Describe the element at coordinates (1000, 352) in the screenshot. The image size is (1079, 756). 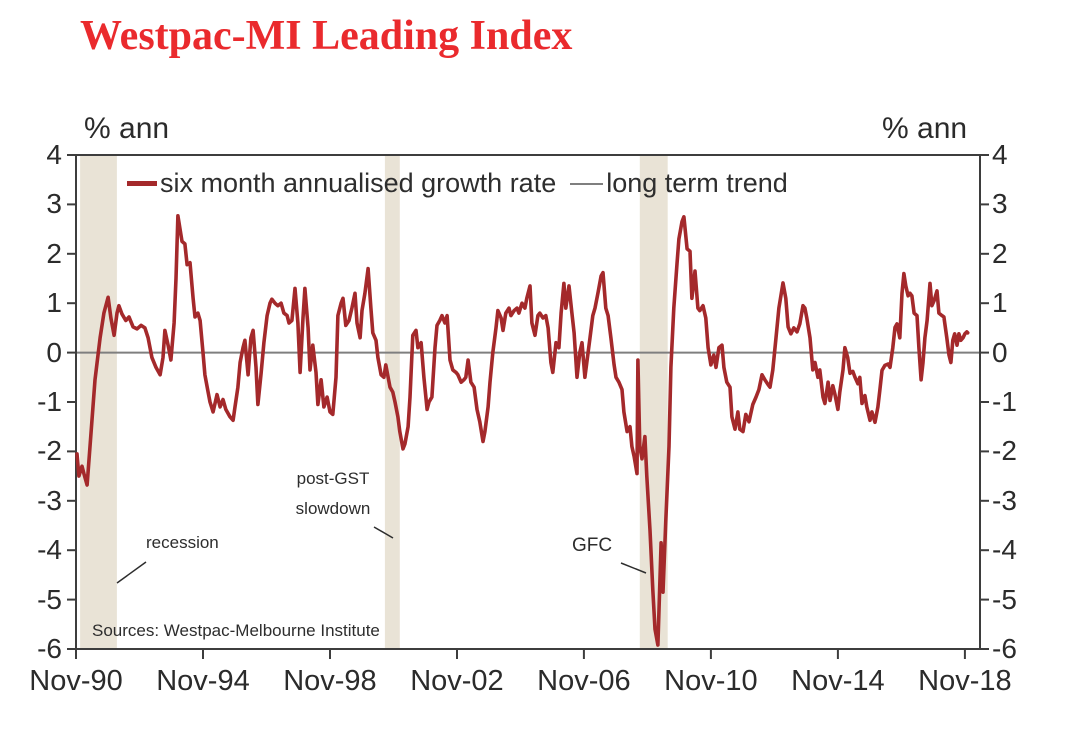
I see `y-tick-label-right: 0` at that location.